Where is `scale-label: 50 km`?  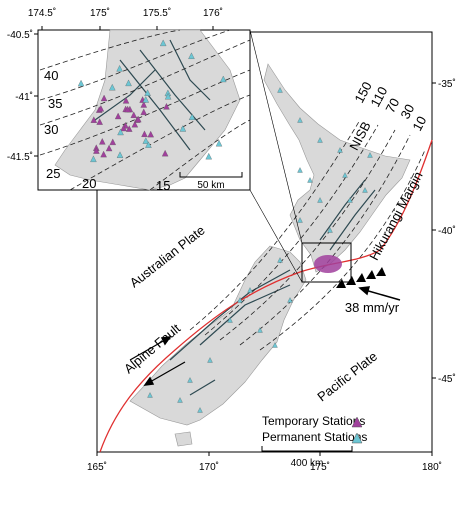 scale-label: 50 km is located at coordinates (210, 185).